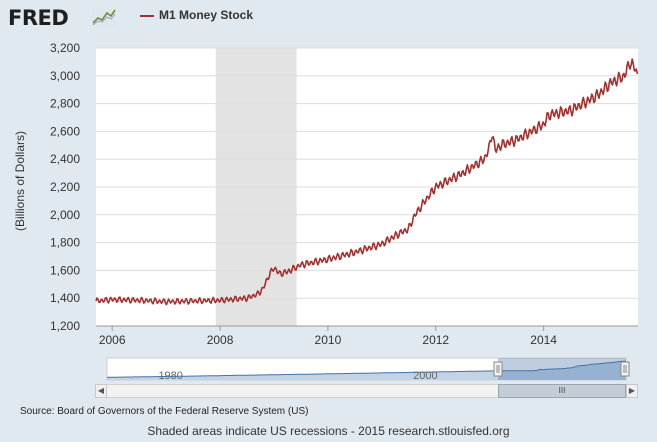 This screenshot has height=442, width=657. Describe the element at coordinates (65, 104) in the screenshot. I see `y-tick-label: 2,800` at that location.